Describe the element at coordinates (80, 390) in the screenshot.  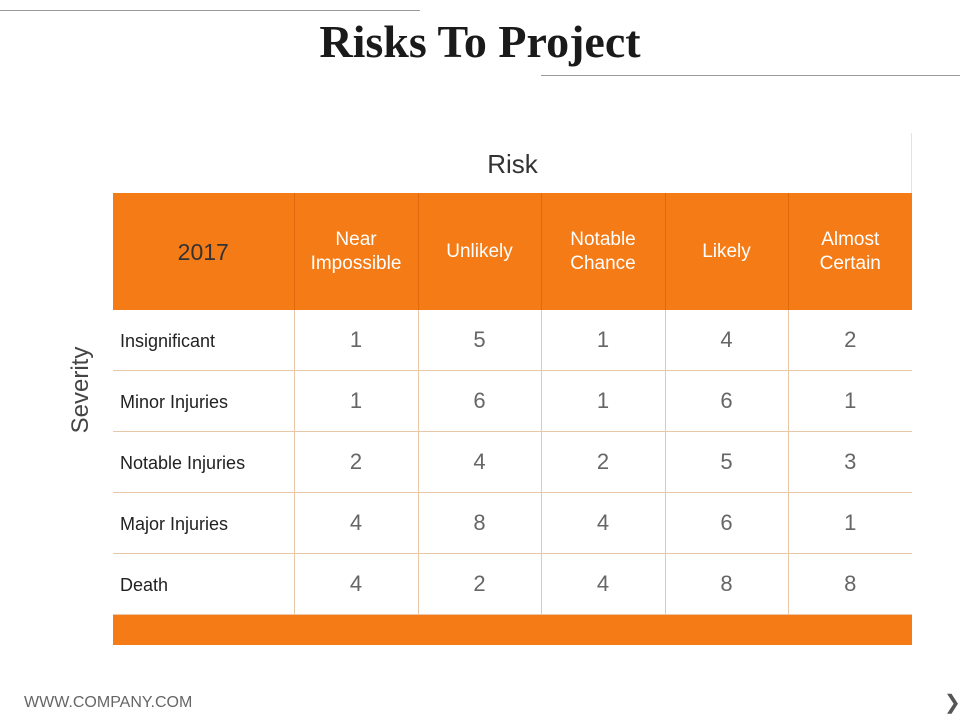
I see `severity-axis-label: Severity` at that location.